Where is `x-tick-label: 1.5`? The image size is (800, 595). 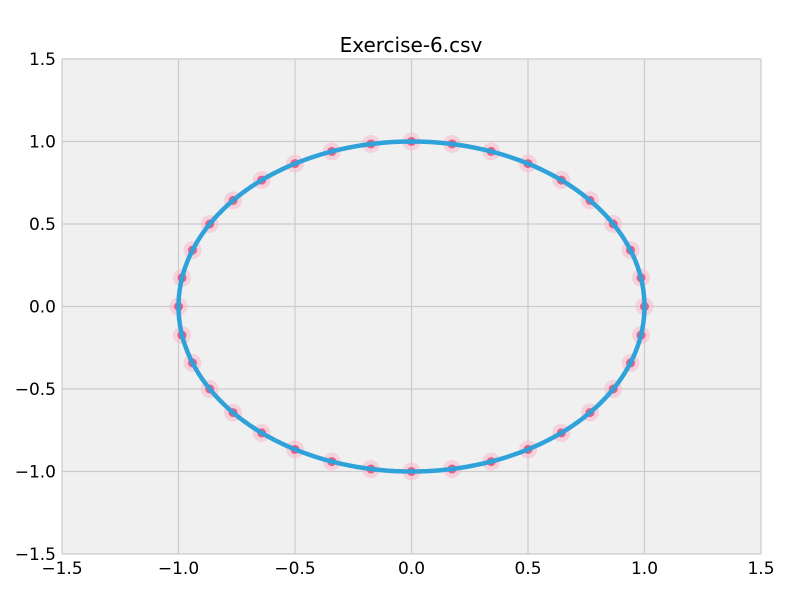 x-tick-label: 1.5 is located at coordinates (760, 569).